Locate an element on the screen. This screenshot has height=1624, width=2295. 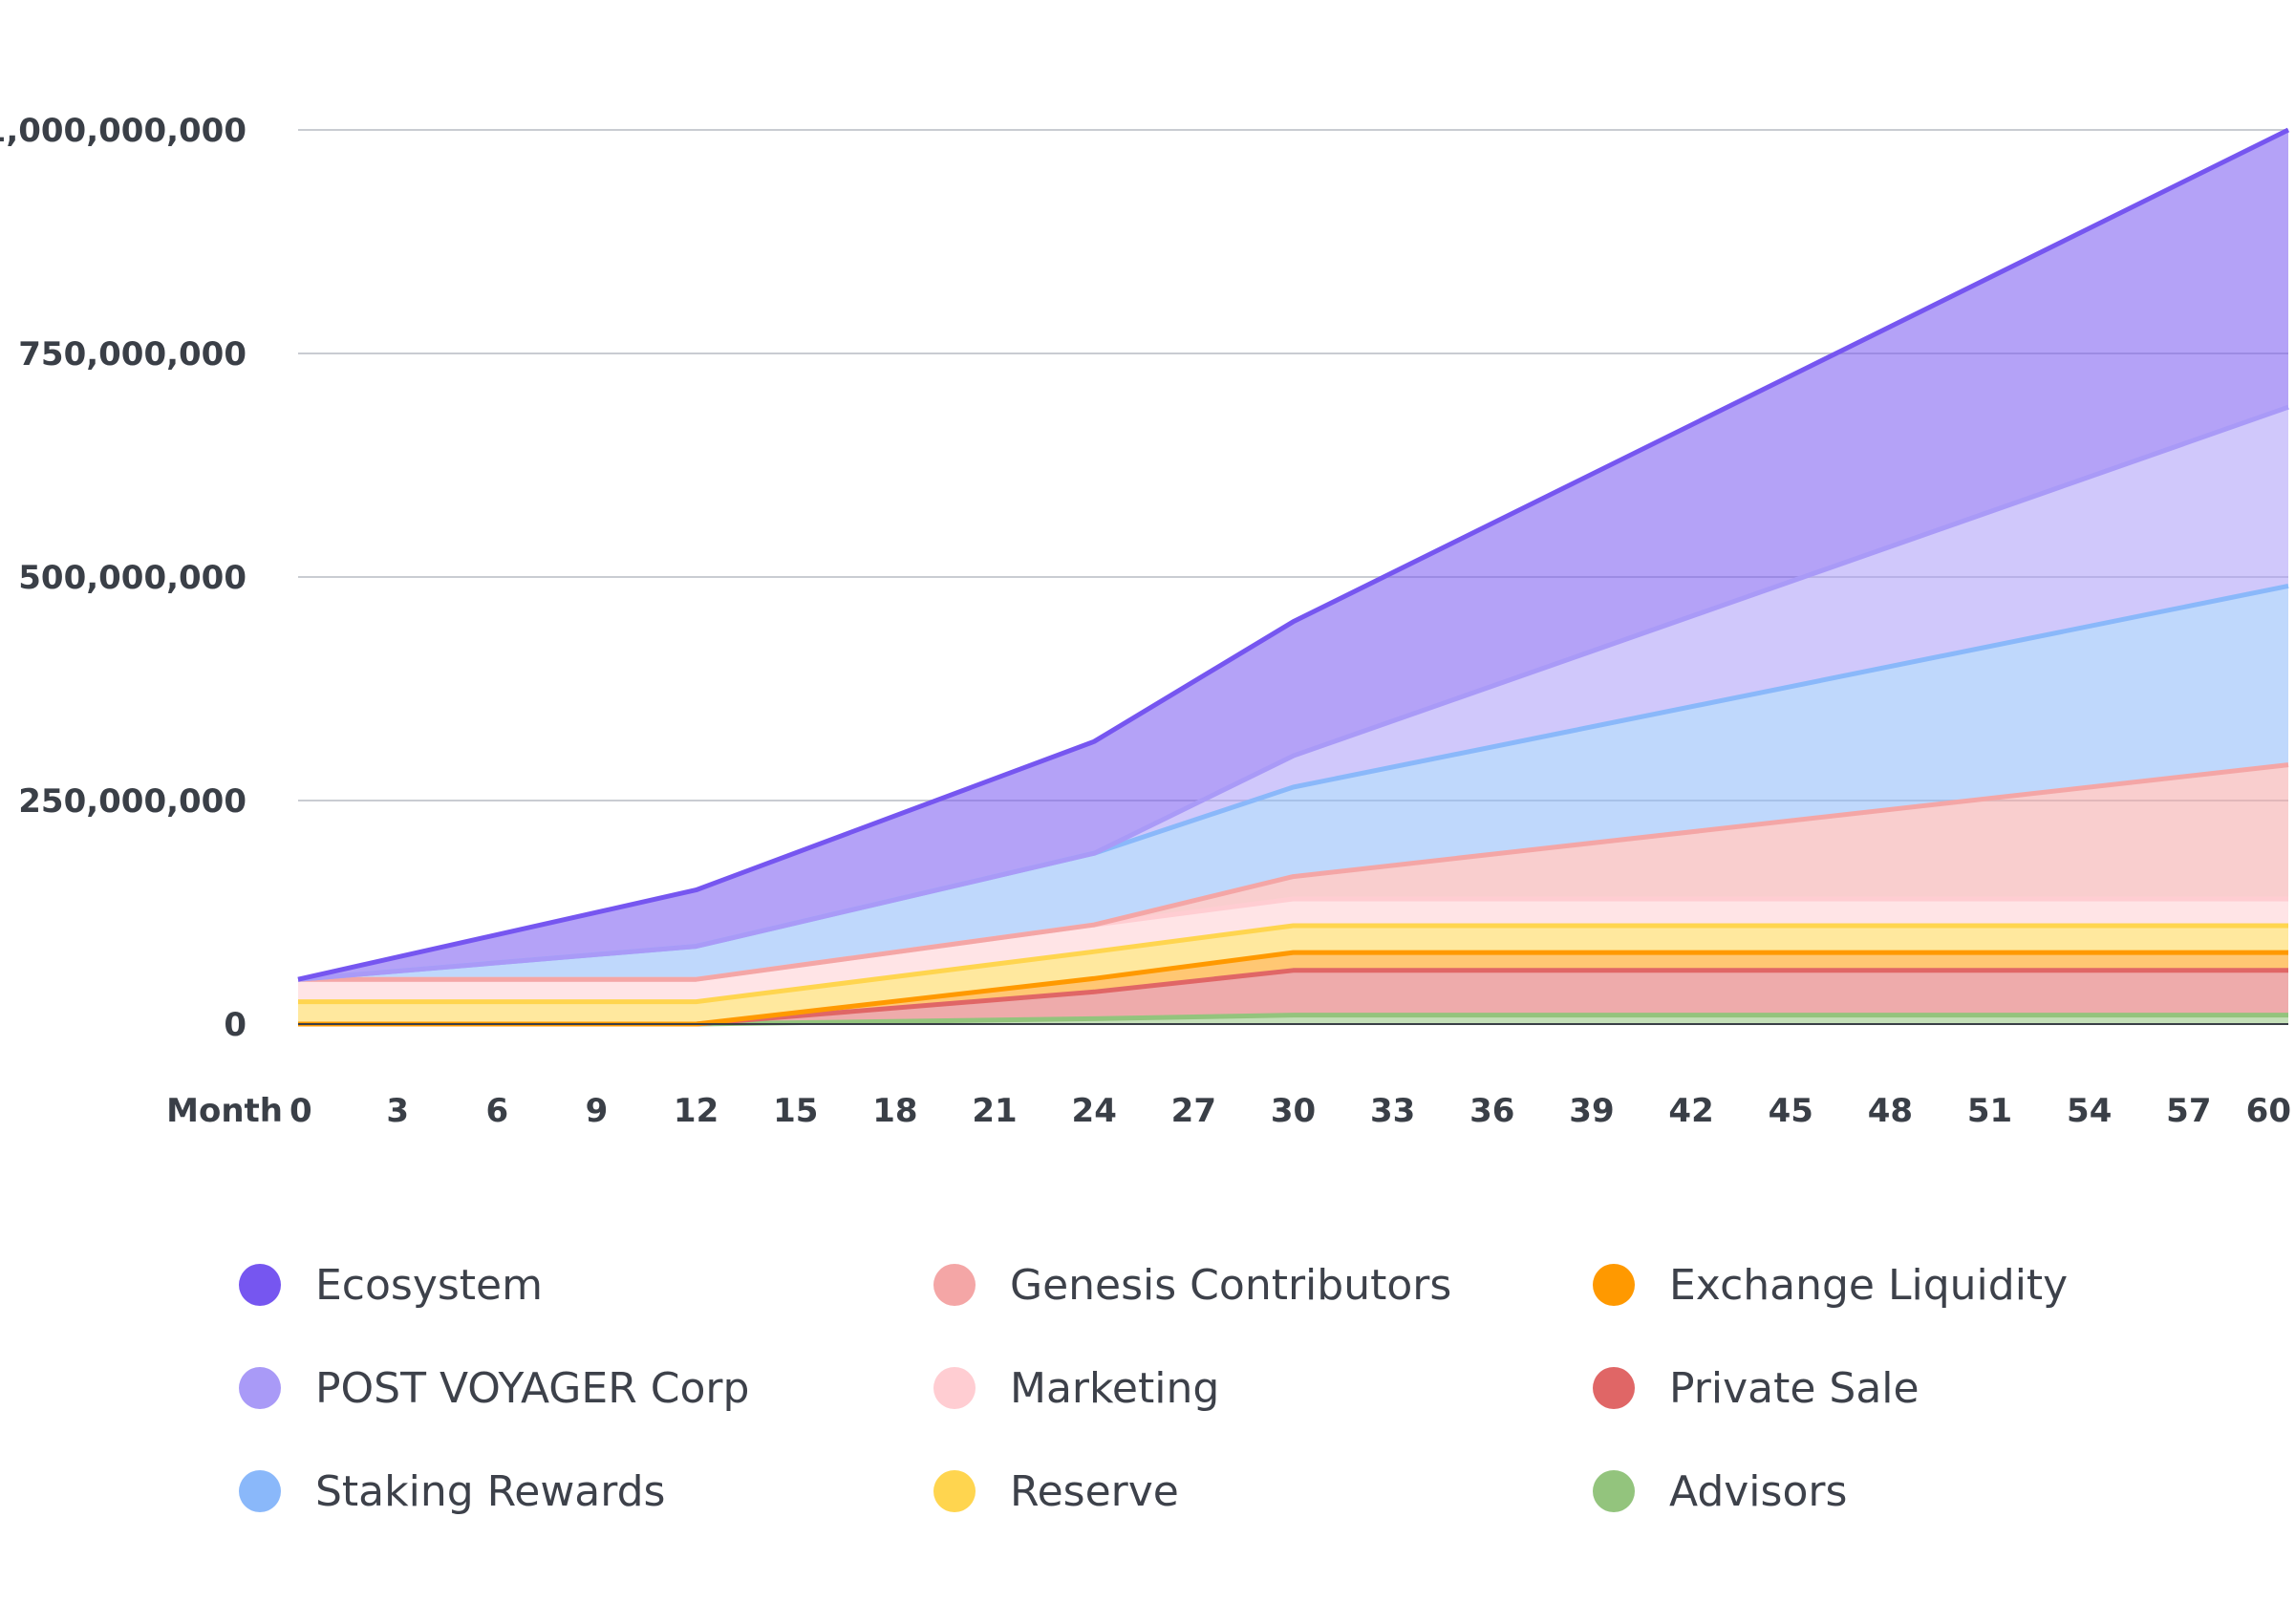
legend-label: POST VOYAGER Corp is located at coordinates (532, 1388).